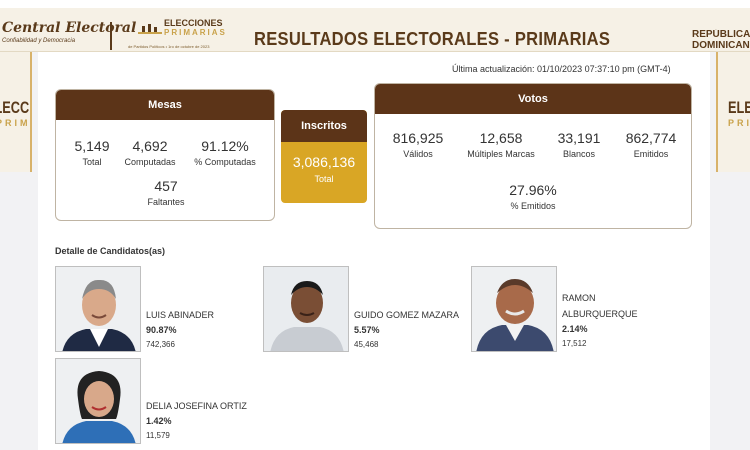  I want to click on candidate-name: RAMON, so click(579, 298).